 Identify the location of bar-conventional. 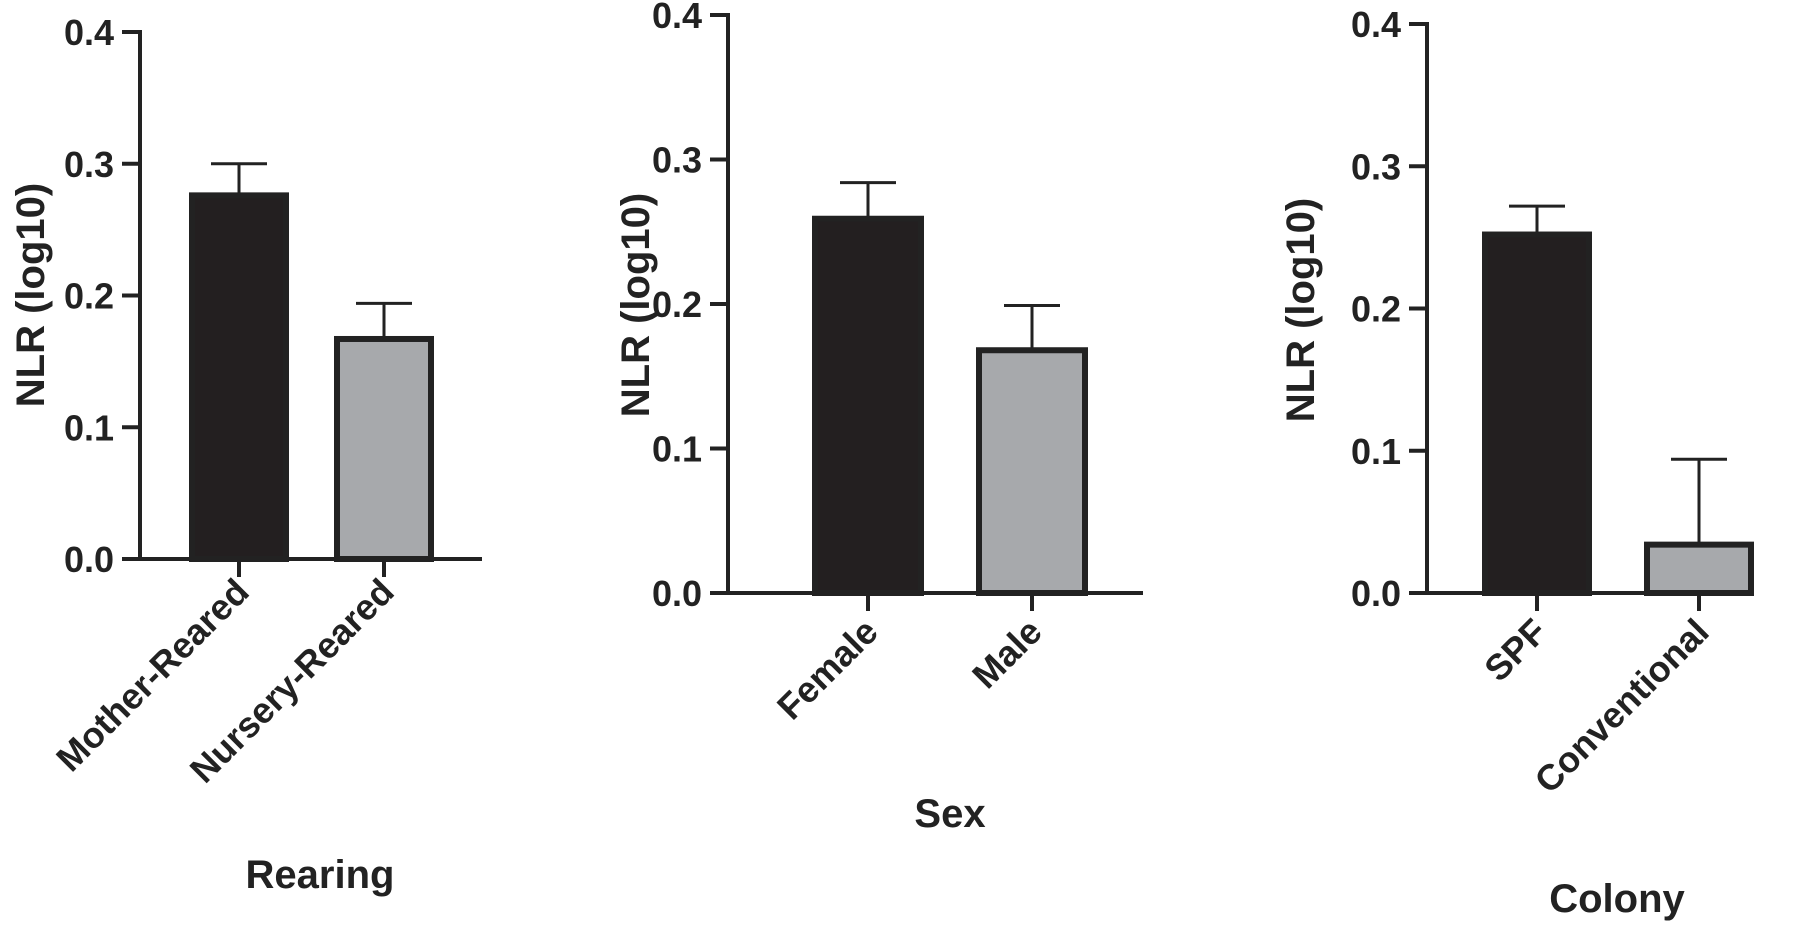
(1699, 569).